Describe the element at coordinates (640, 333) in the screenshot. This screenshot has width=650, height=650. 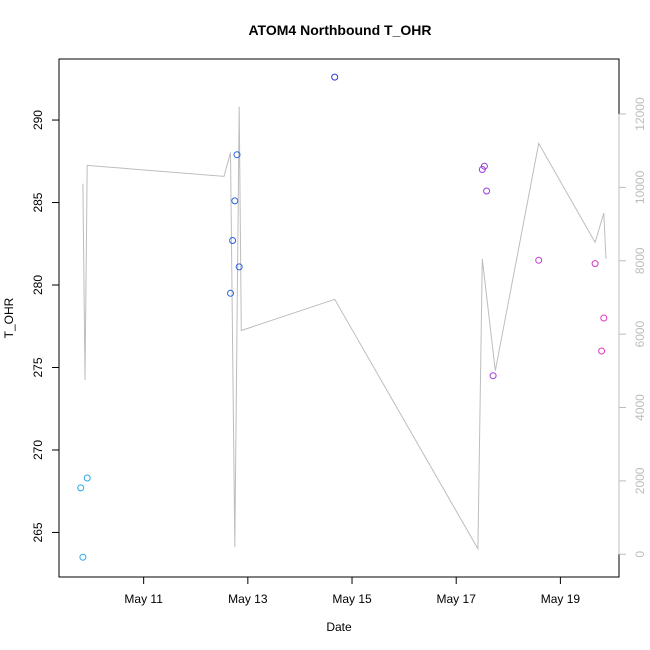
I see `y2-tick-label: 6000` at that location.